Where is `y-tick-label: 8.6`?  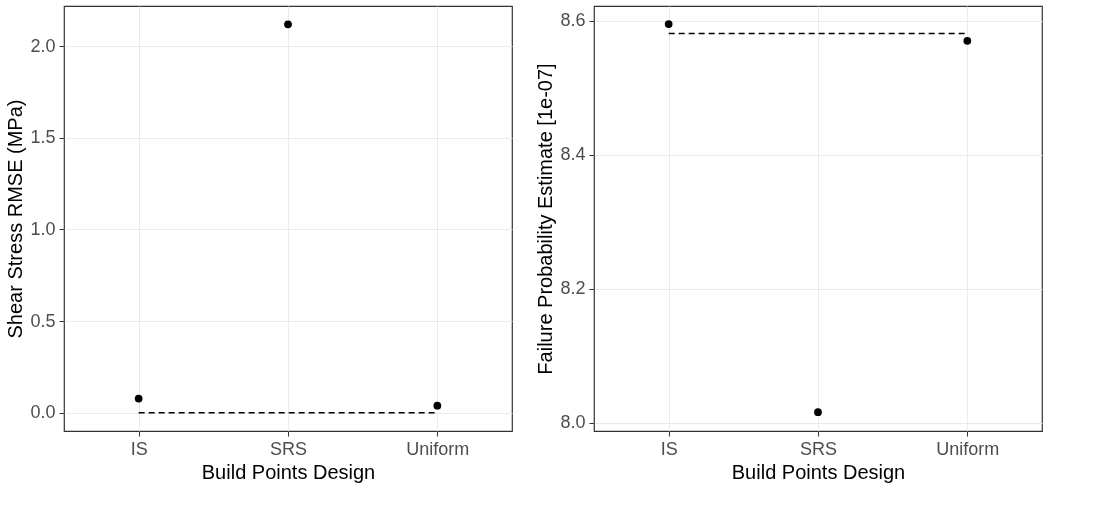
y-tick-label: 8.6 is located at coordinates (573, 20).